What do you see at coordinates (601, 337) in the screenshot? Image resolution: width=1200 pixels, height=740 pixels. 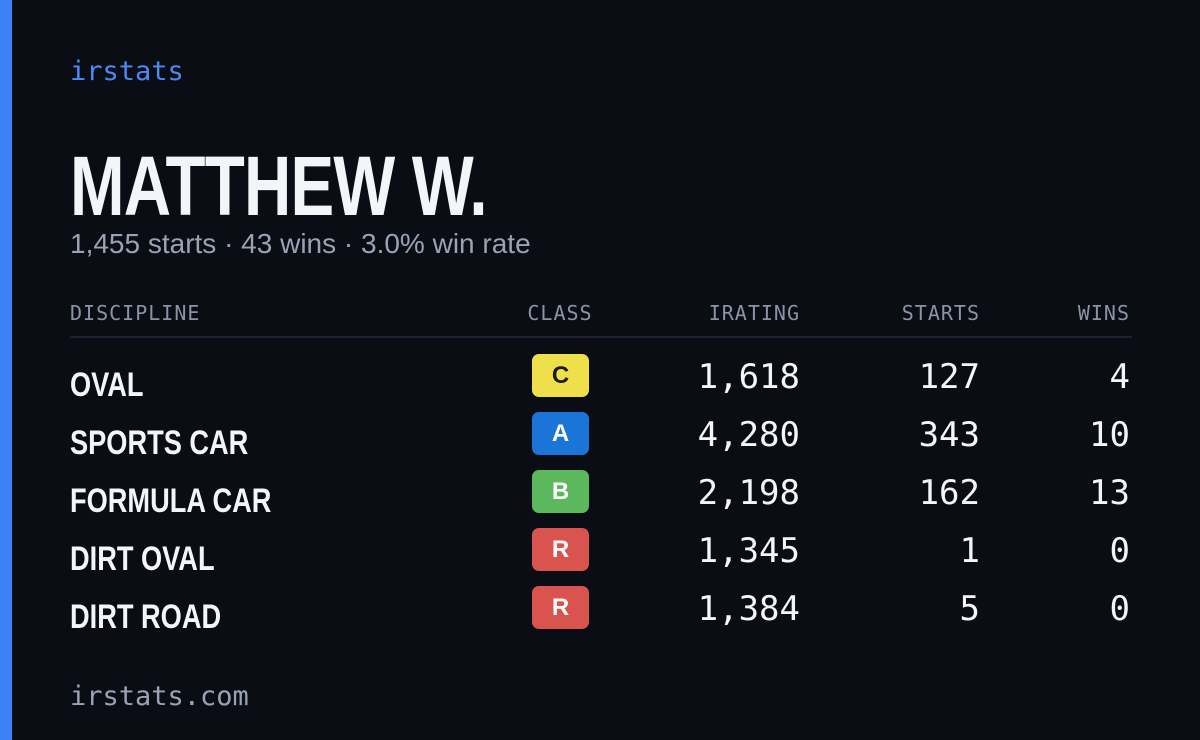 I see `header-rule` at bounding box center [601, 337].